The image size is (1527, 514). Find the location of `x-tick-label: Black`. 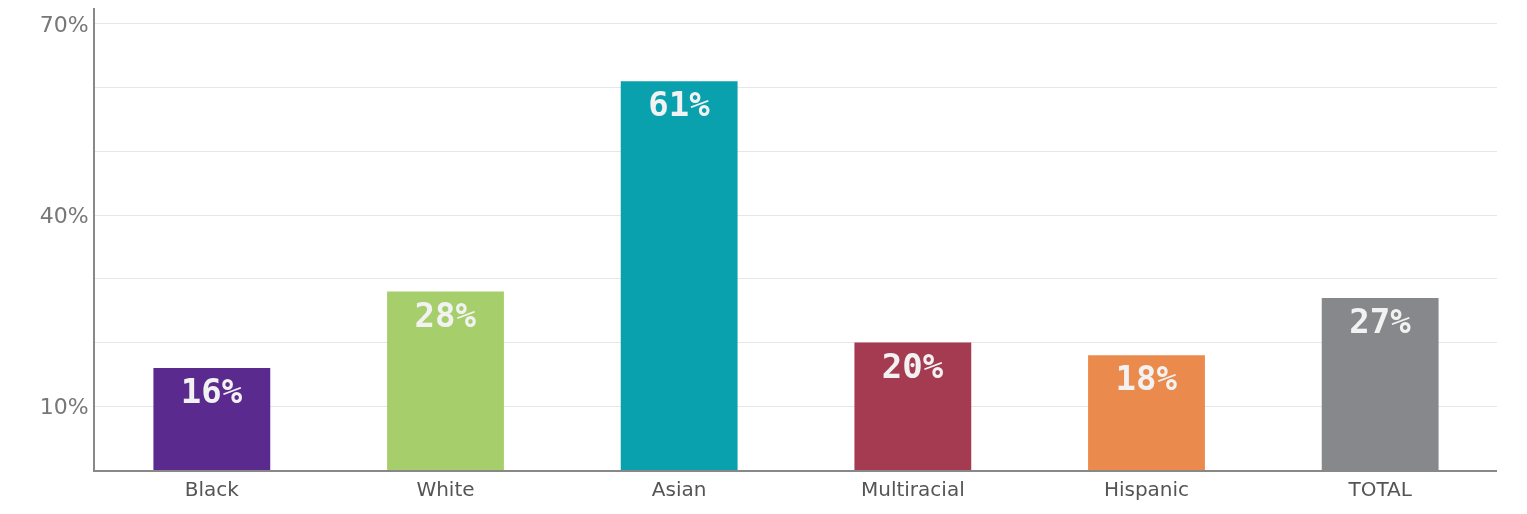

x-tick-label: Black is located at coordinates (212, 489).